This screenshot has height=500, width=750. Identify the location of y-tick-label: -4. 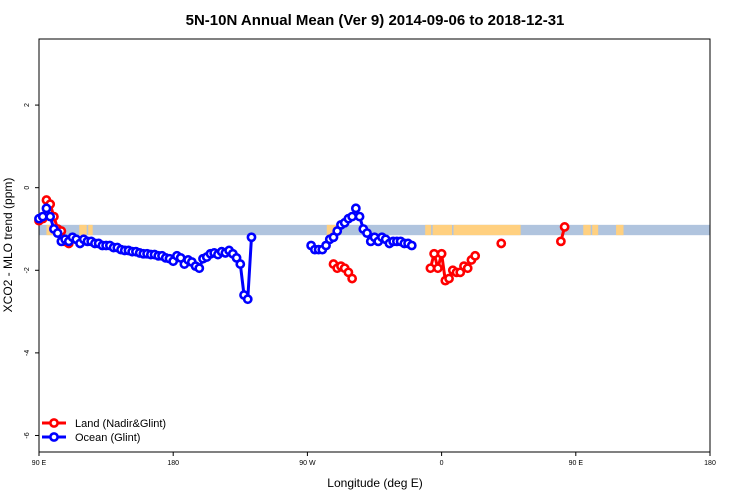
(27, 353).